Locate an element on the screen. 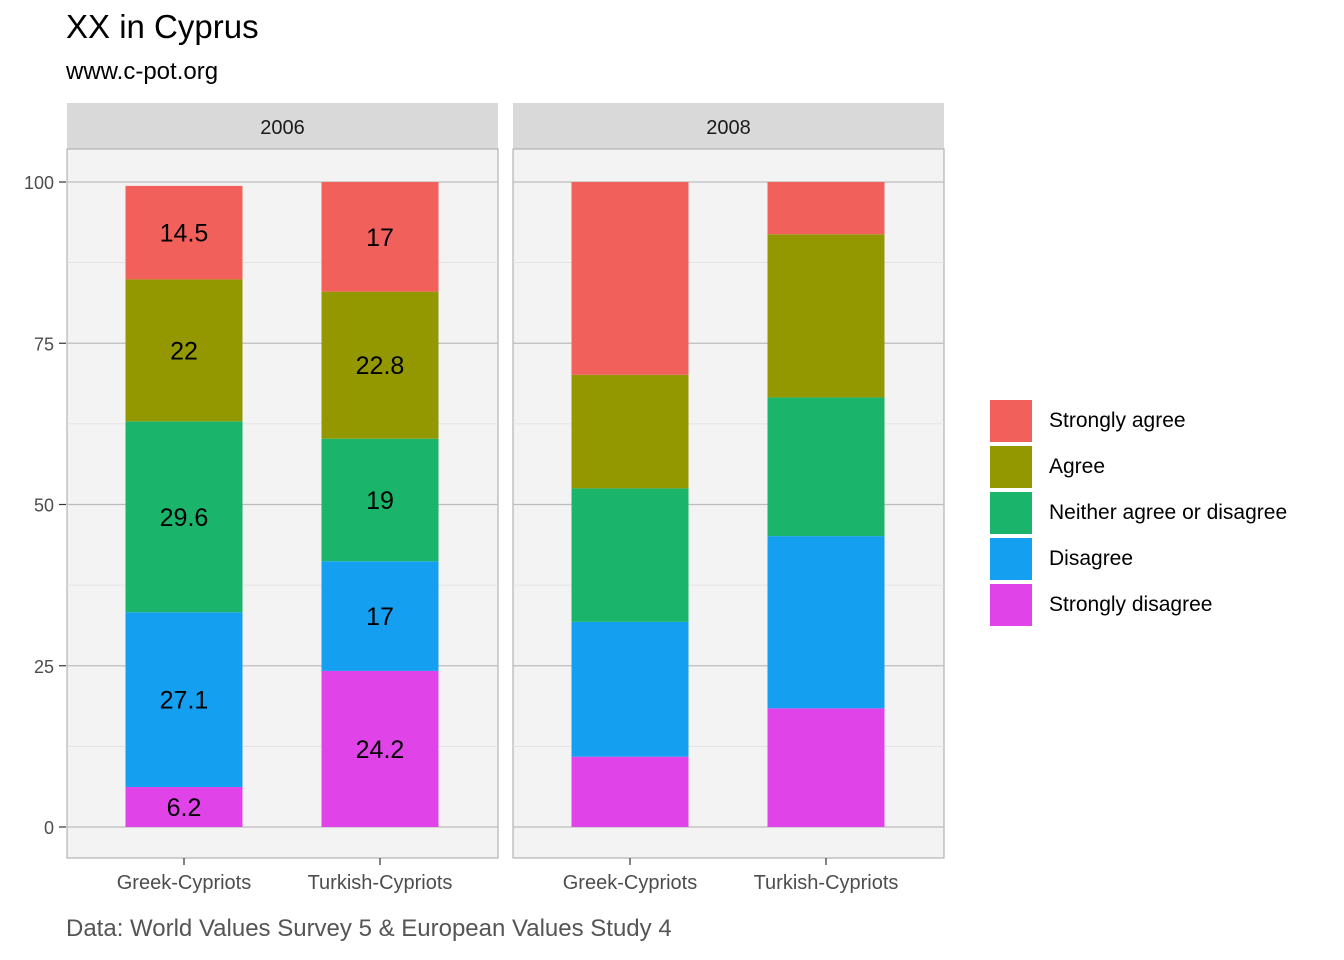 This screenshot has height=960, width=1344. legend-item: Strongly agree is located at coordinates (1138, 421).